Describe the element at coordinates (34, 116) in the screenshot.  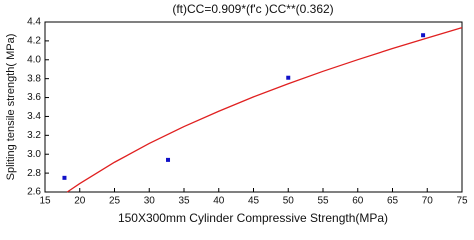
I see `y-tick-label: 3.4` at that location.